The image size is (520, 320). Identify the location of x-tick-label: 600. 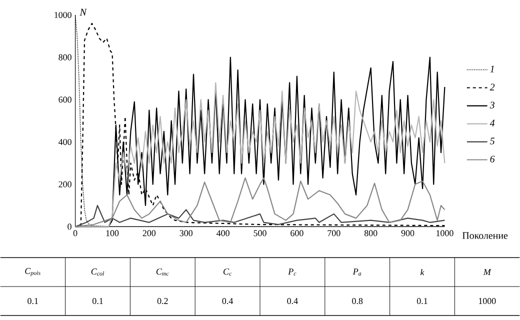
(297, 233).